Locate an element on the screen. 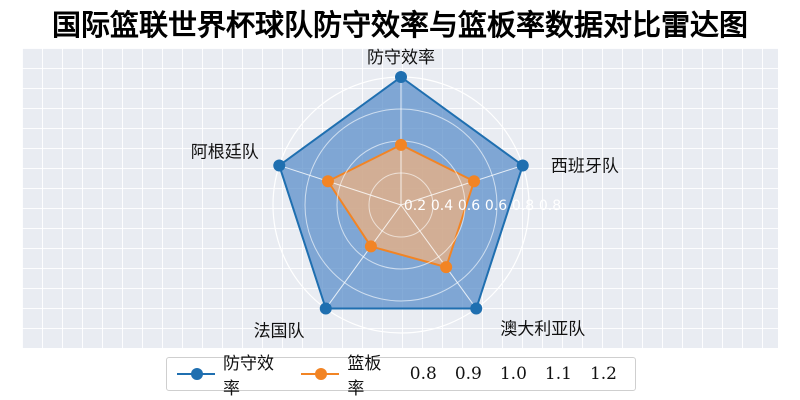  legend-extra-2: 1.0 is located at coordinates (513, 374).